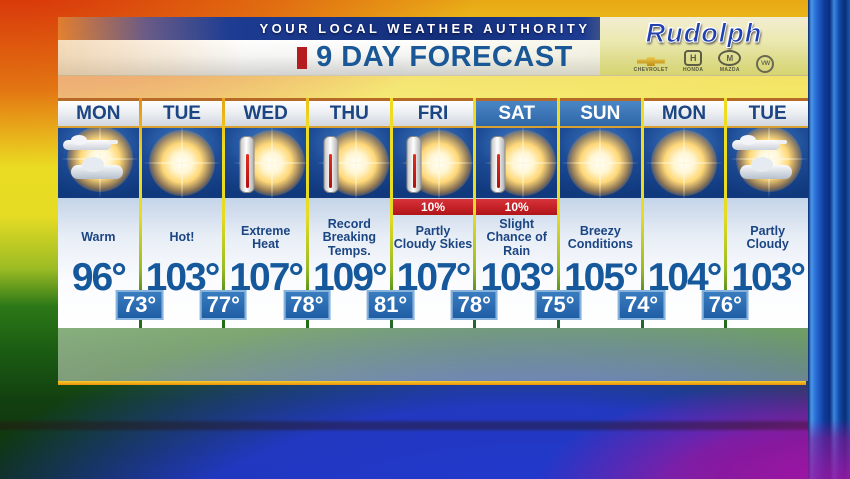 Image resolution: width=850 pixels, height=479 pixels. What do you see at coordinates (433, 86) in the screenshot?
I see `panel-top-strip` at bounding box center [433, 86].